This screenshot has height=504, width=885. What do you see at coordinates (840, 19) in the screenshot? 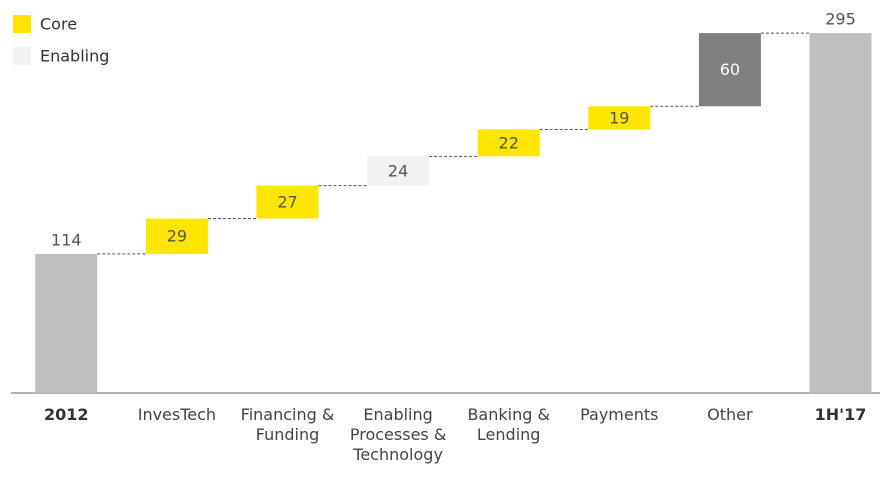
I see `value-label: 295` at bounding box center [840, 19].